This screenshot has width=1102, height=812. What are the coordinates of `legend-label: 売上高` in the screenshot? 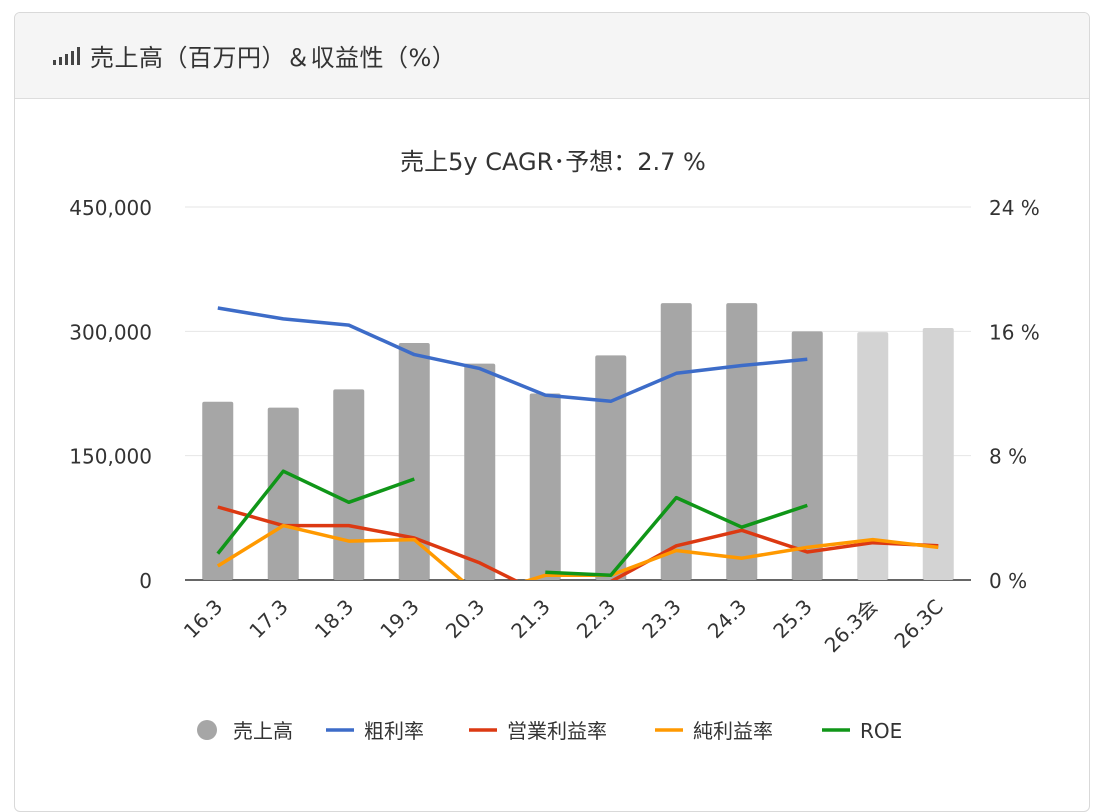 It's located at (263, 731).